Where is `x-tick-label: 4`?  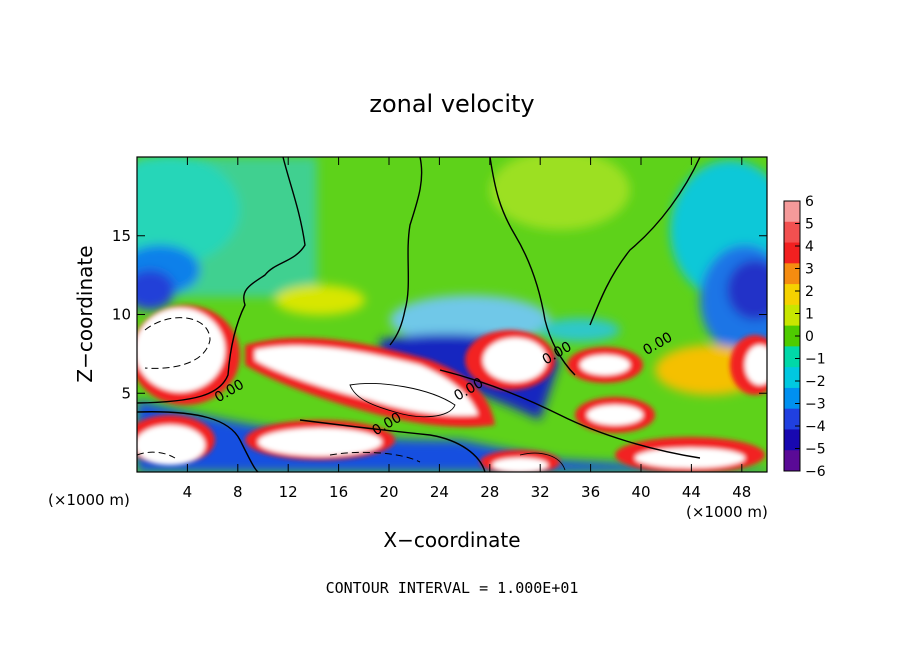 x-tick-label: 4 is located at coordinates (188, 492).